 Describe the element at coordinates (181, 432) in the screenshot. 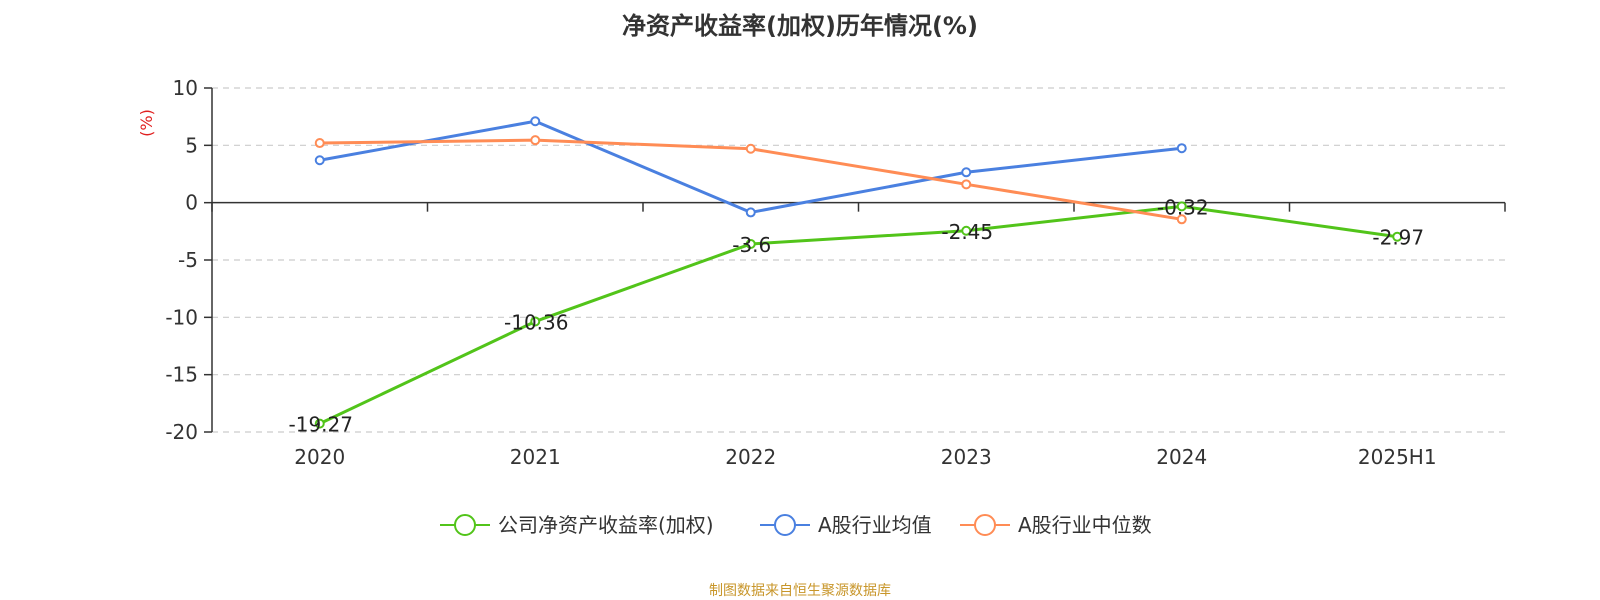

I see `y-tick-label: -20` at that location.